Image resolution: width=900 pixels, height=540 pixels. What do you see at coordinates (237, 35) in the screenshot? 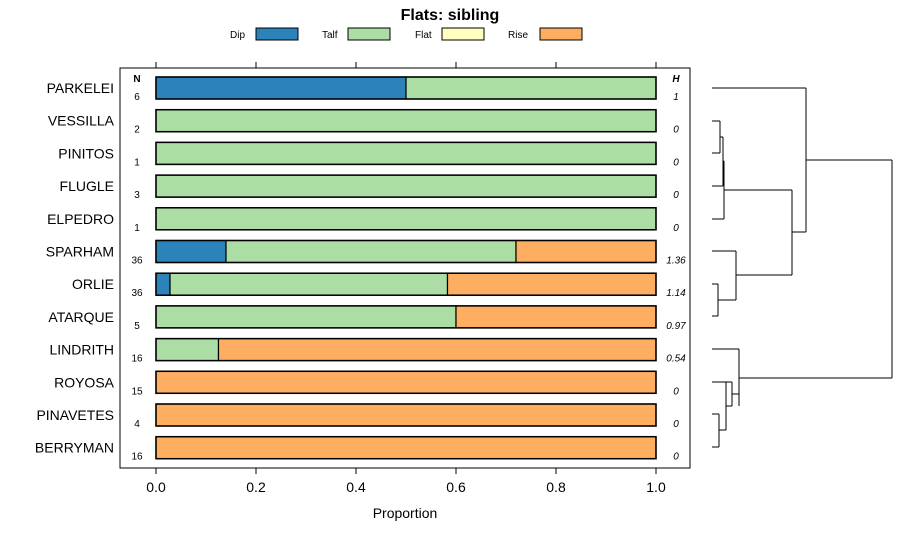
I see `legend-label-dip: Dip` at bounding box center [237, 35].